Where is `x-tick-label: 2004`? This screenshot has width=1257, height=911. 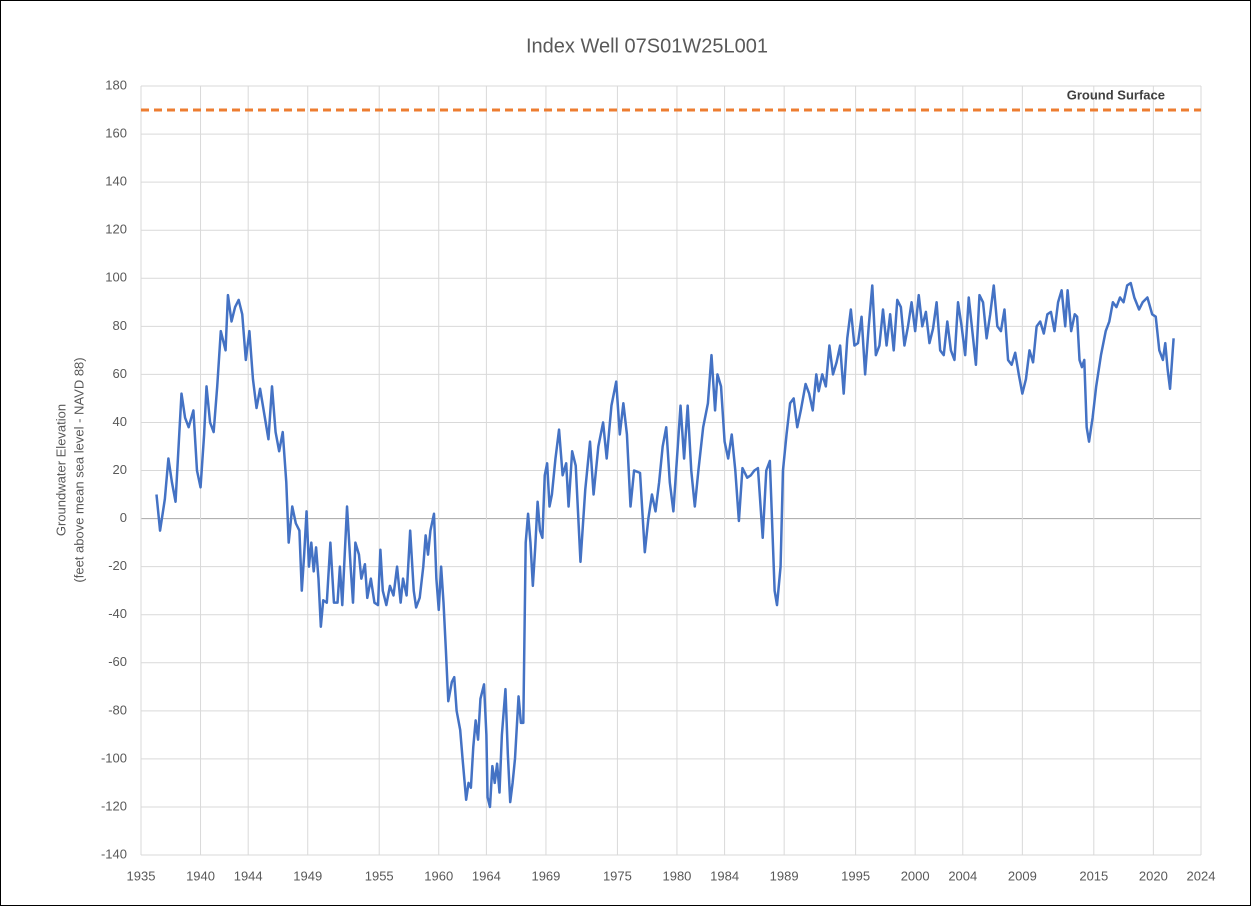 x-tick-label: 2004 is located at coordinates (962, 875).